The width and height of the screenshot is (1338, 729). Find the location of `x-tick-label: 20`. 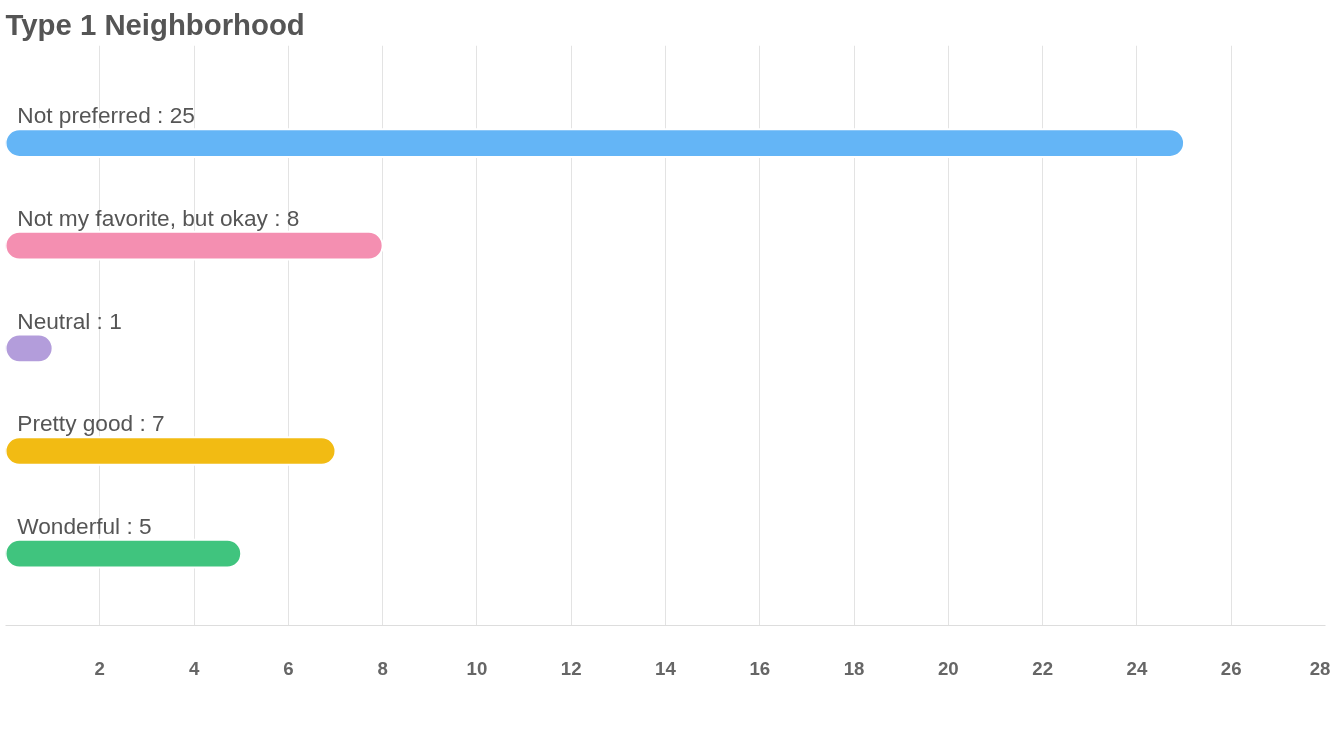

x-tick-label: 20 is located at coordinates (948, 668).